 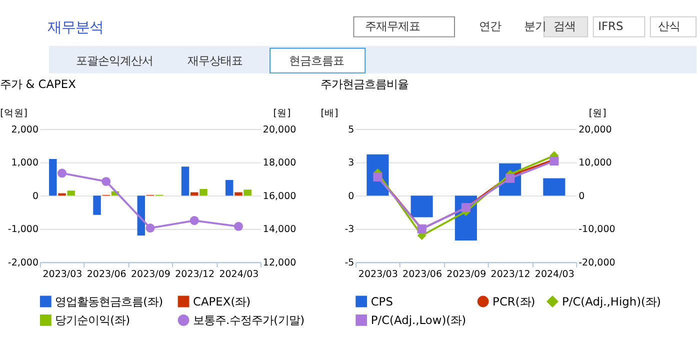 I want to click on y-tick-label: -2,000, so click(x=23, y=262).